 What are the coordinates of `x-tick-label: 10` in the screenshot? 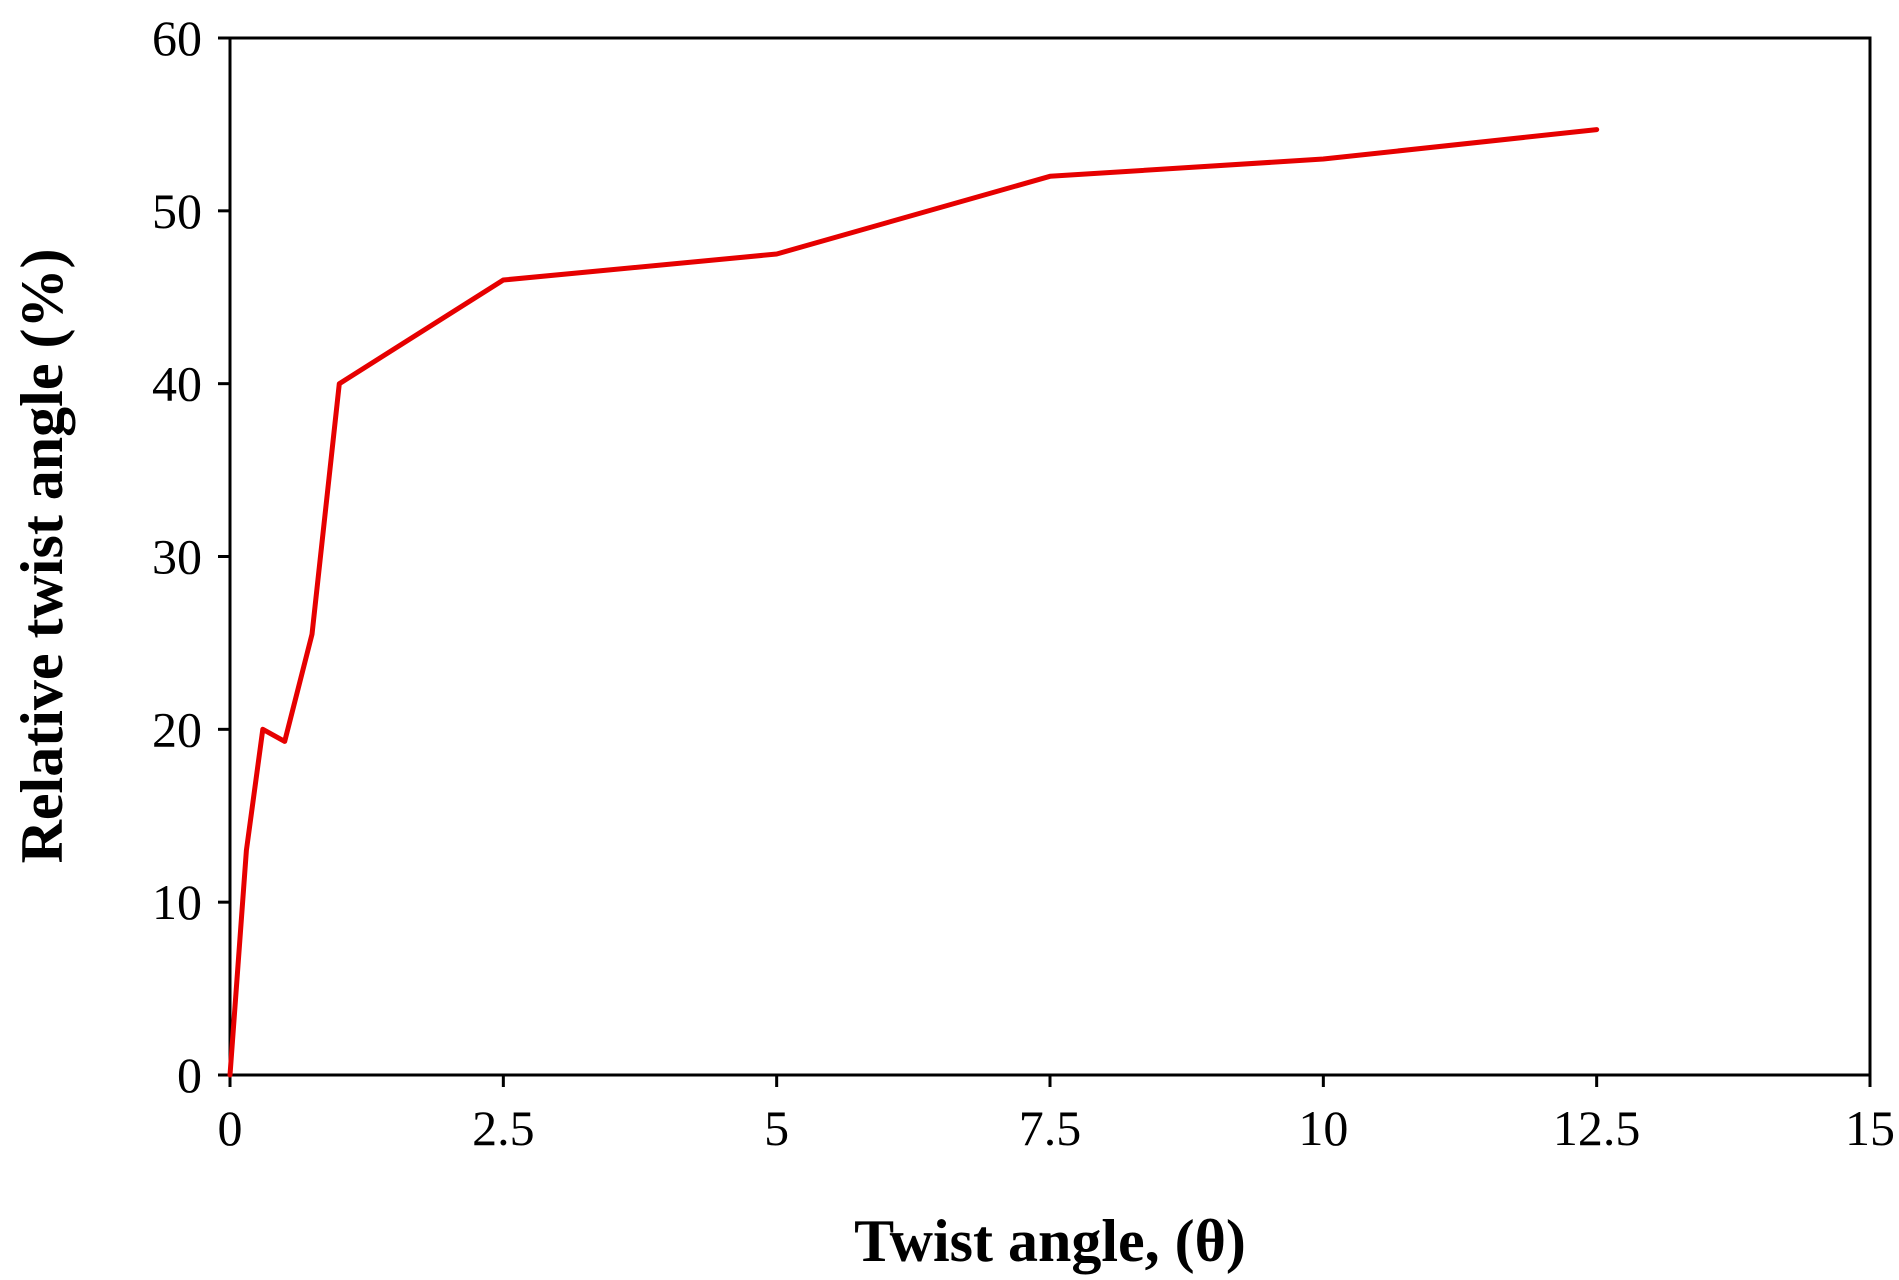 It's located at (1323, 1128).